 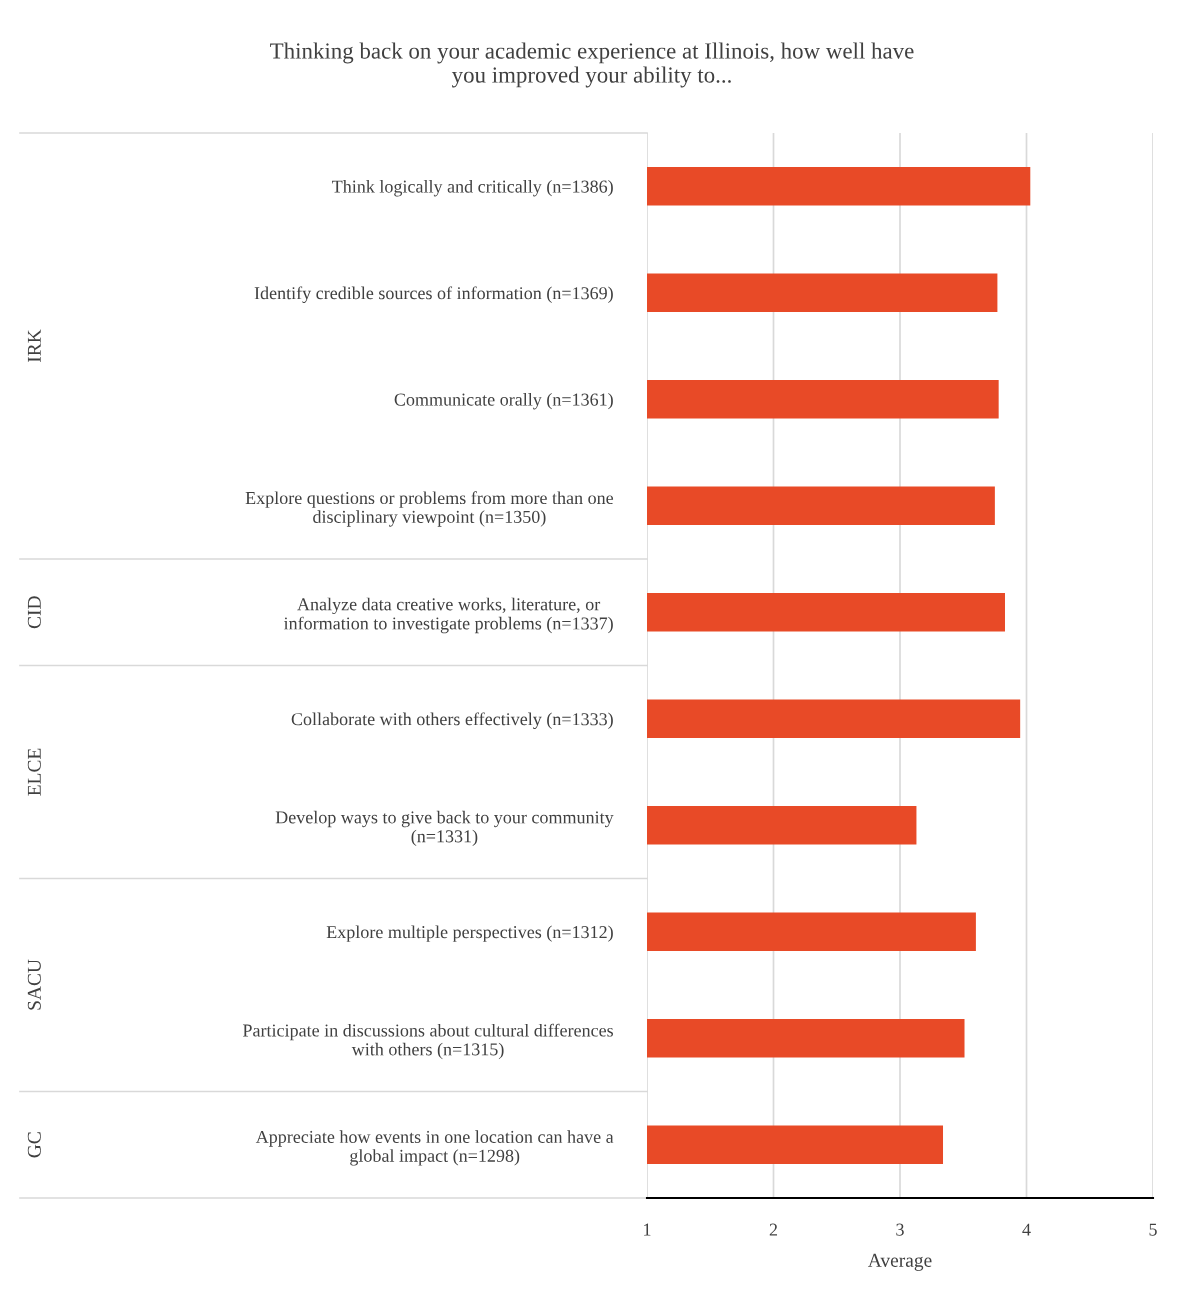 I want to click on text: ELCE, so click(x=34, y=772).